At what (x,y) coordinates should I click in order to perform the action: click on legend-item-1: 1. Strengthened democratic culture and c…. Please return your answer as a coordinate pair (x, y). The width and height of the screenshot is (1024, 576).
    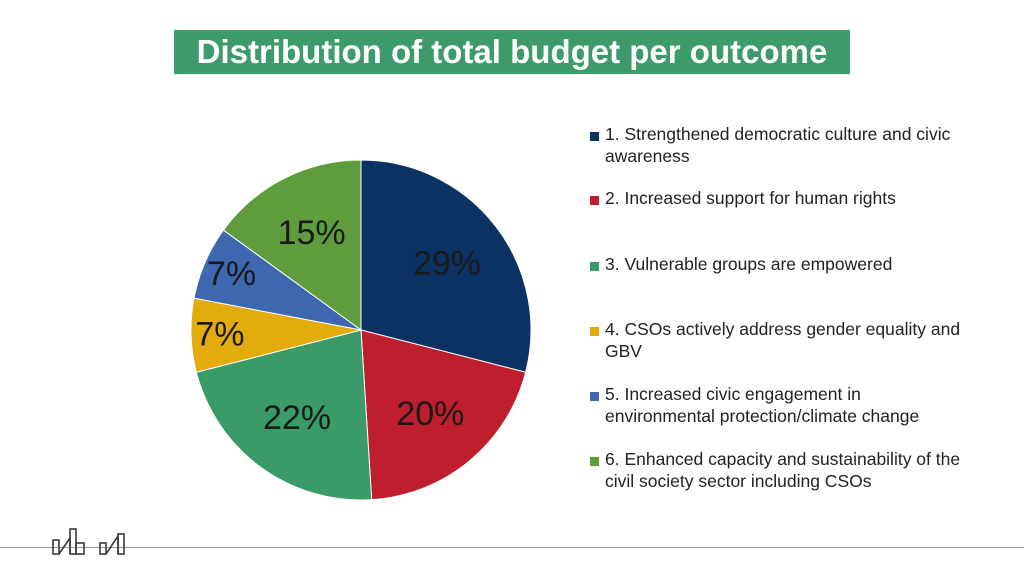
    Looking at the image, I should click on (777, 145).